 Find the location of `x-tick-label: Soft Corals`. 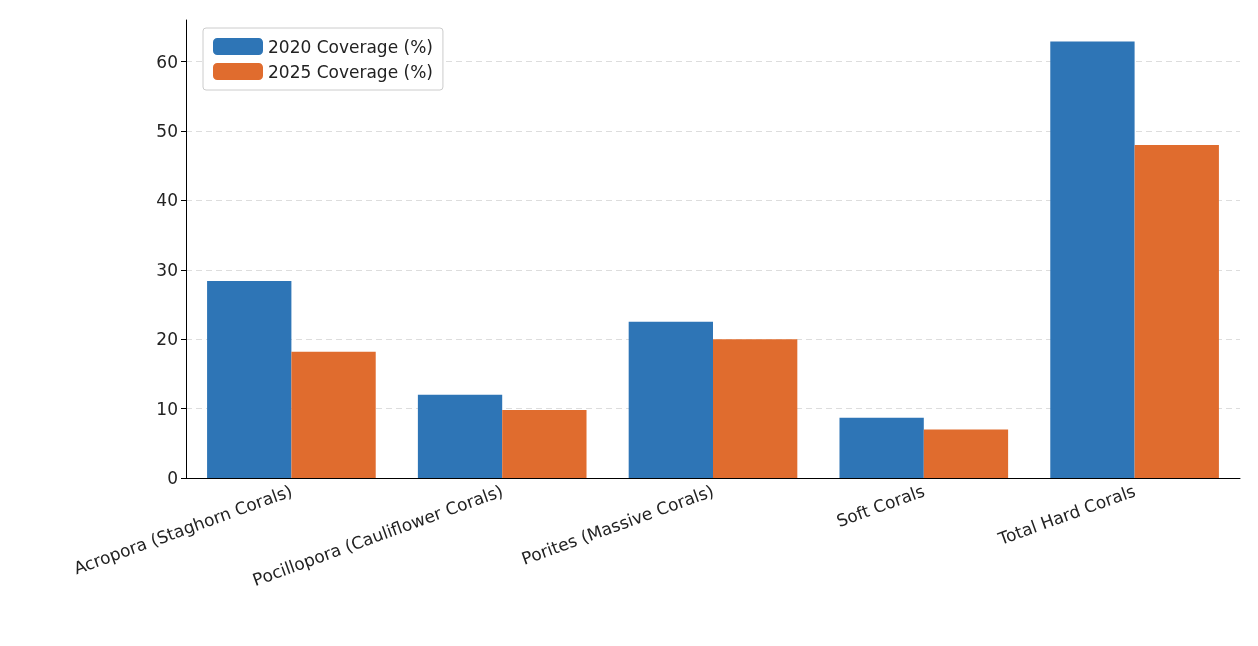

x-tick-label: Soft Corals is located at coordinates (880, 505).